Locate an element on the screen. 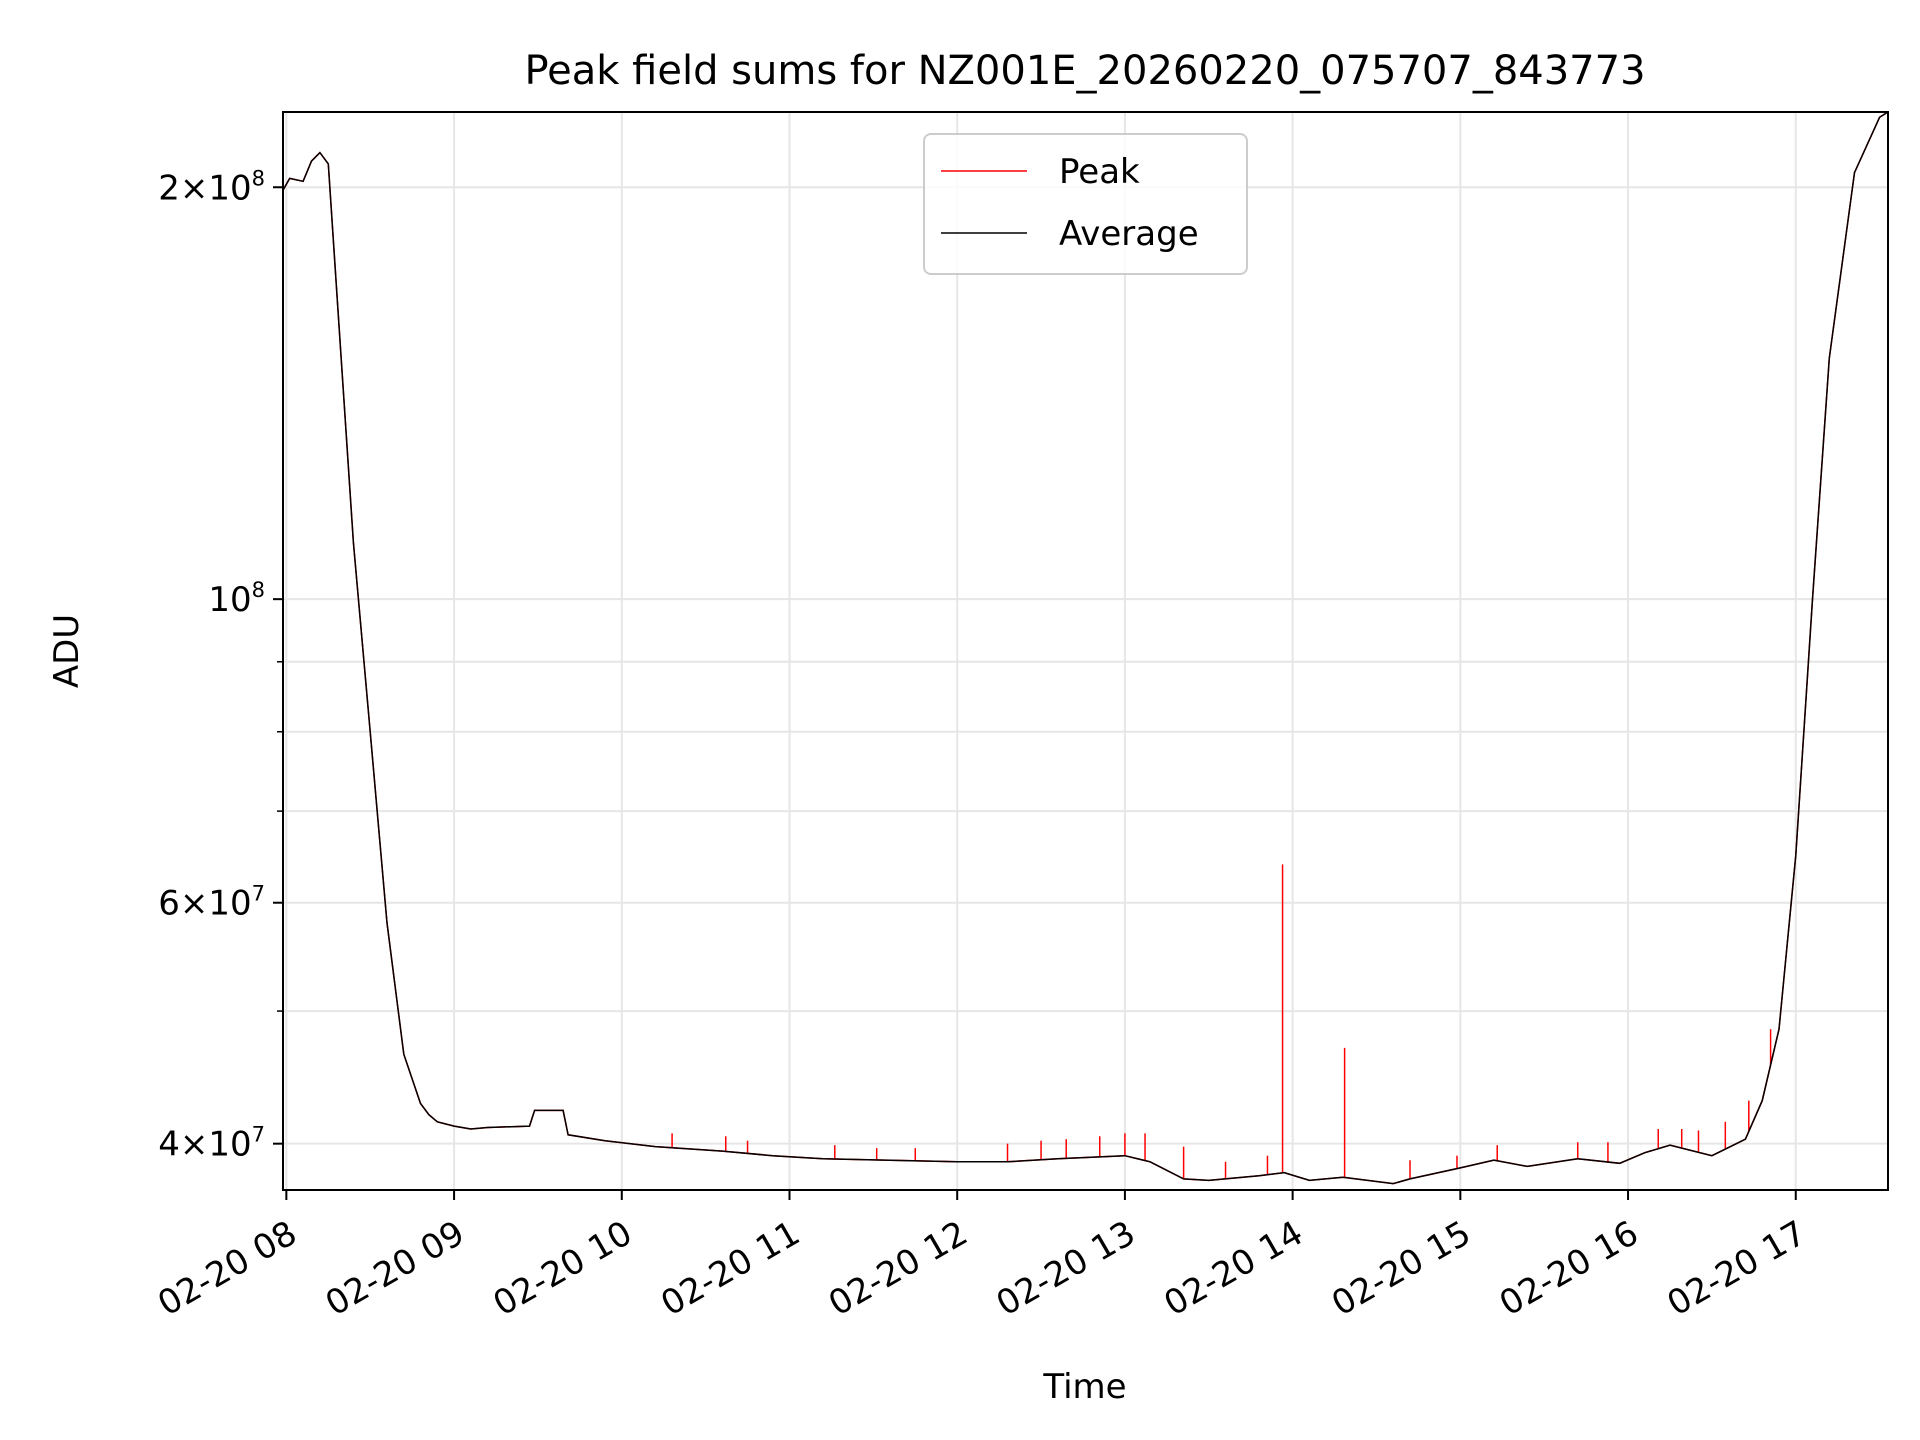 The width and height of the screenshot is (1920, 1440). y-tick-label: 2×108 is located at coordinates (211, 187).